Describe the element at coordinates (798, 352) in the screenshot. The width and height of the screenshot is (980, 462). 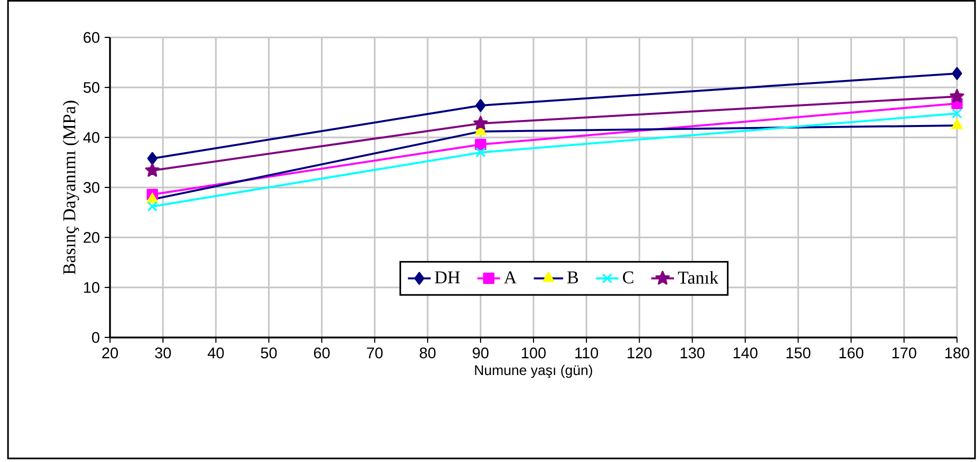
I see `x-tick-label: 150` at that location.